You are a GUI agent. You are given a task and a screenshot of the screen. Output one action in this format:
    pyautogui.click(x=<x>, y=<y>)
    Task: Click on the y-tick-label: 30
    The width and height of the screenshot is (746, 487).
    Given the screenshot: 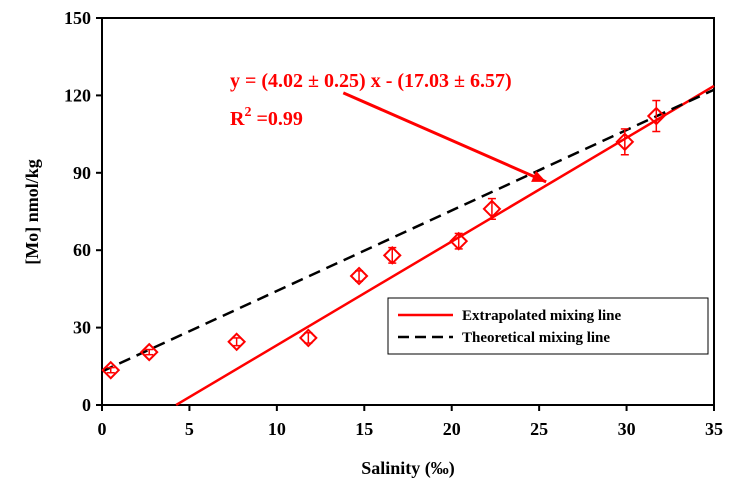 What is the action you would take?
    pyautogui.click(x=82, y=328)
    